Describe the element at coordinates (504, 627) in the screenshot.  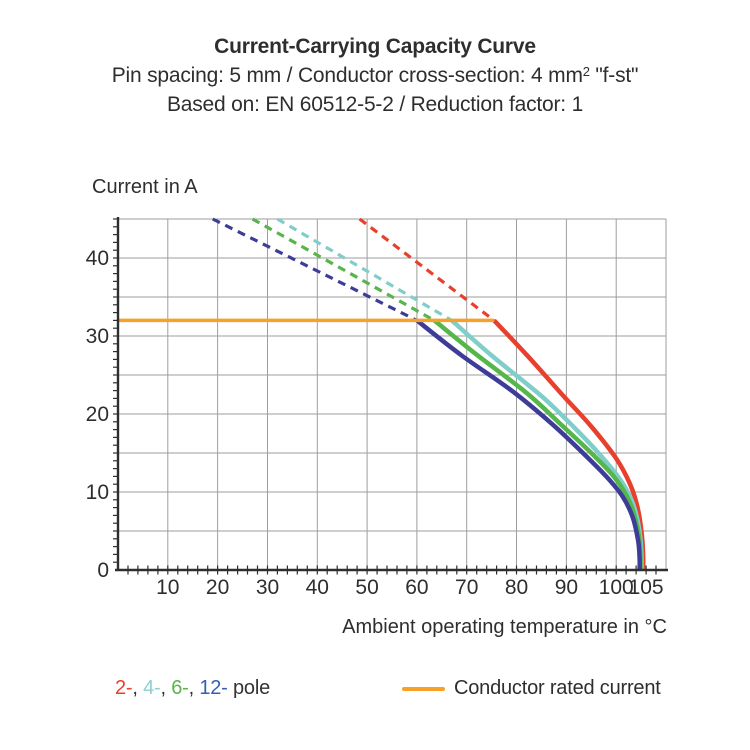
I see `x-axis-title: Ambient operating temperature in °C` at that location.